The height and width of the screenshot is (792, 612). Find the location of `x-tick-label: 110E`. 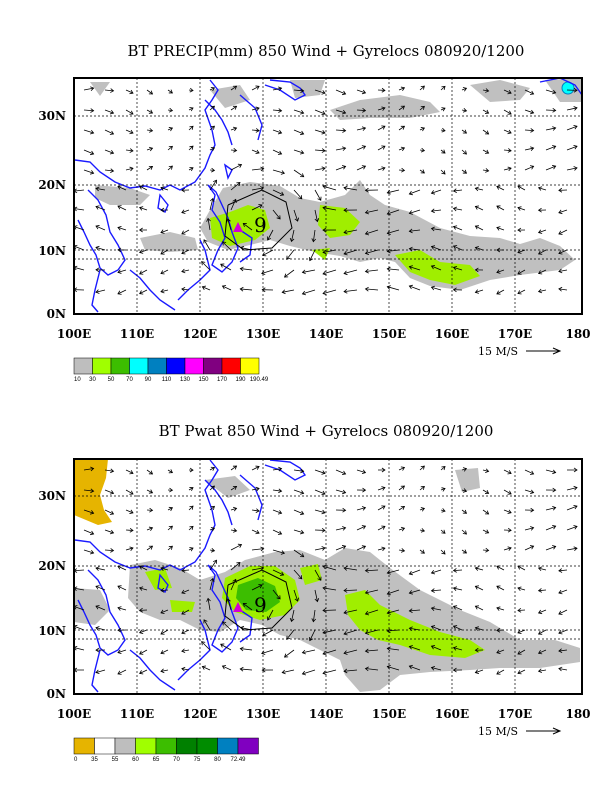

x-tick-label: 110E is located at coordinates (137, 714).